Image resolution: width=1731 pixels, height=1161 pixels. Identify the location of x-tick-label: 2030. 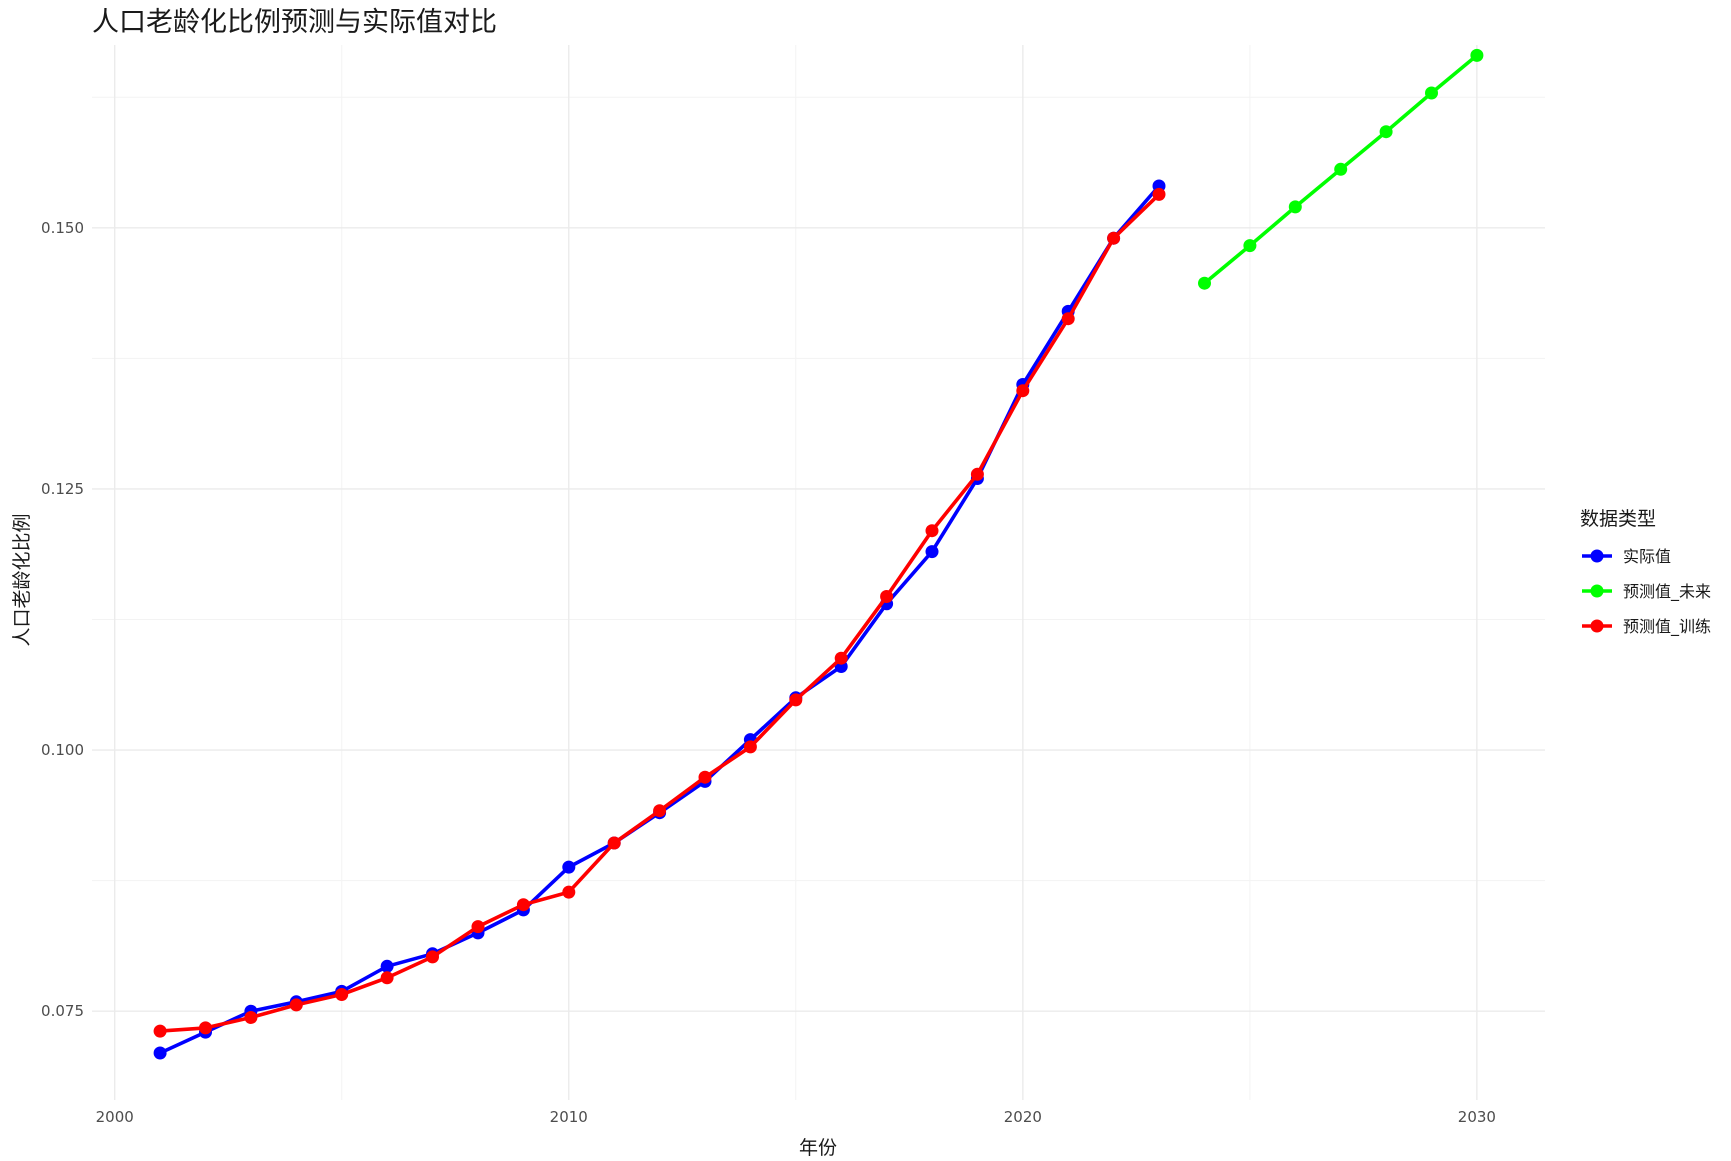
(1477, 1117).